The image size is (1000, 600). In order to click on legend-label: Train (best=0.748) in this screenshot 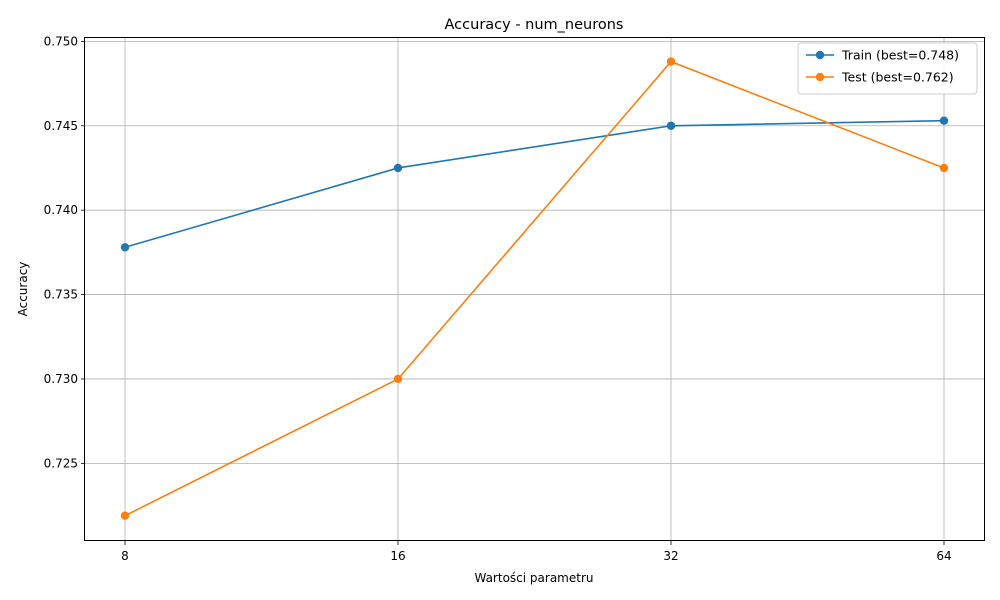, I will do `click(900, 55)`.